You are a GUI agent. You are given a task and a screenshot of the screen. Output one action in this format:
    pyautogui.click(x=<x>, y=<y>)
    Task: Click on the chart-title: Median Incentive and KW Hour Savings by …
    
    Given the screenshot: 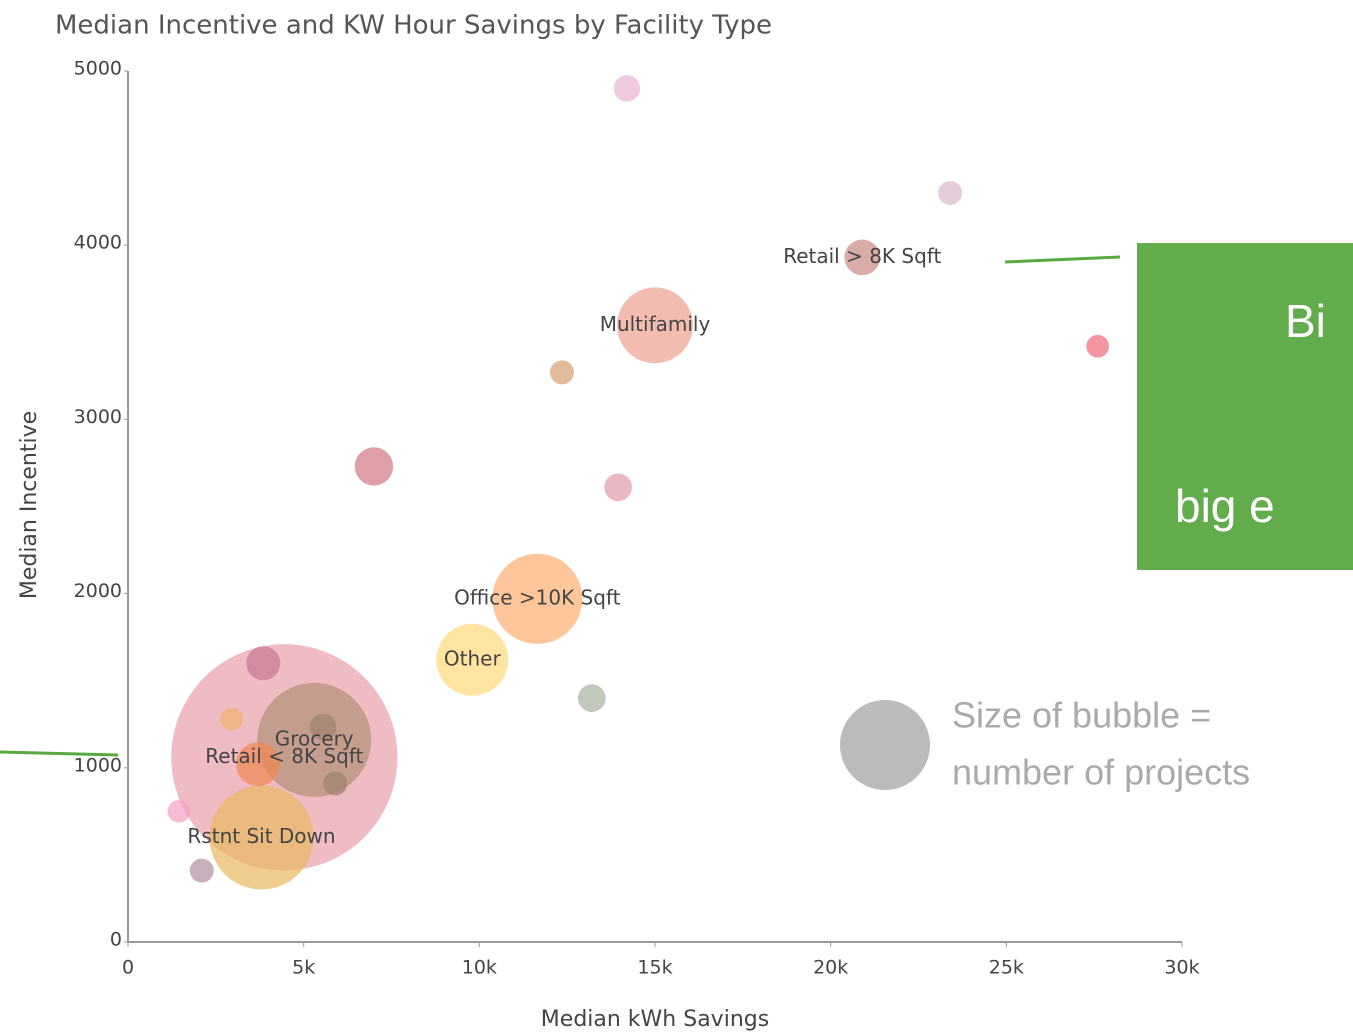 What is the action you would take?
    pyautogui.click(x=413, y=26)
    